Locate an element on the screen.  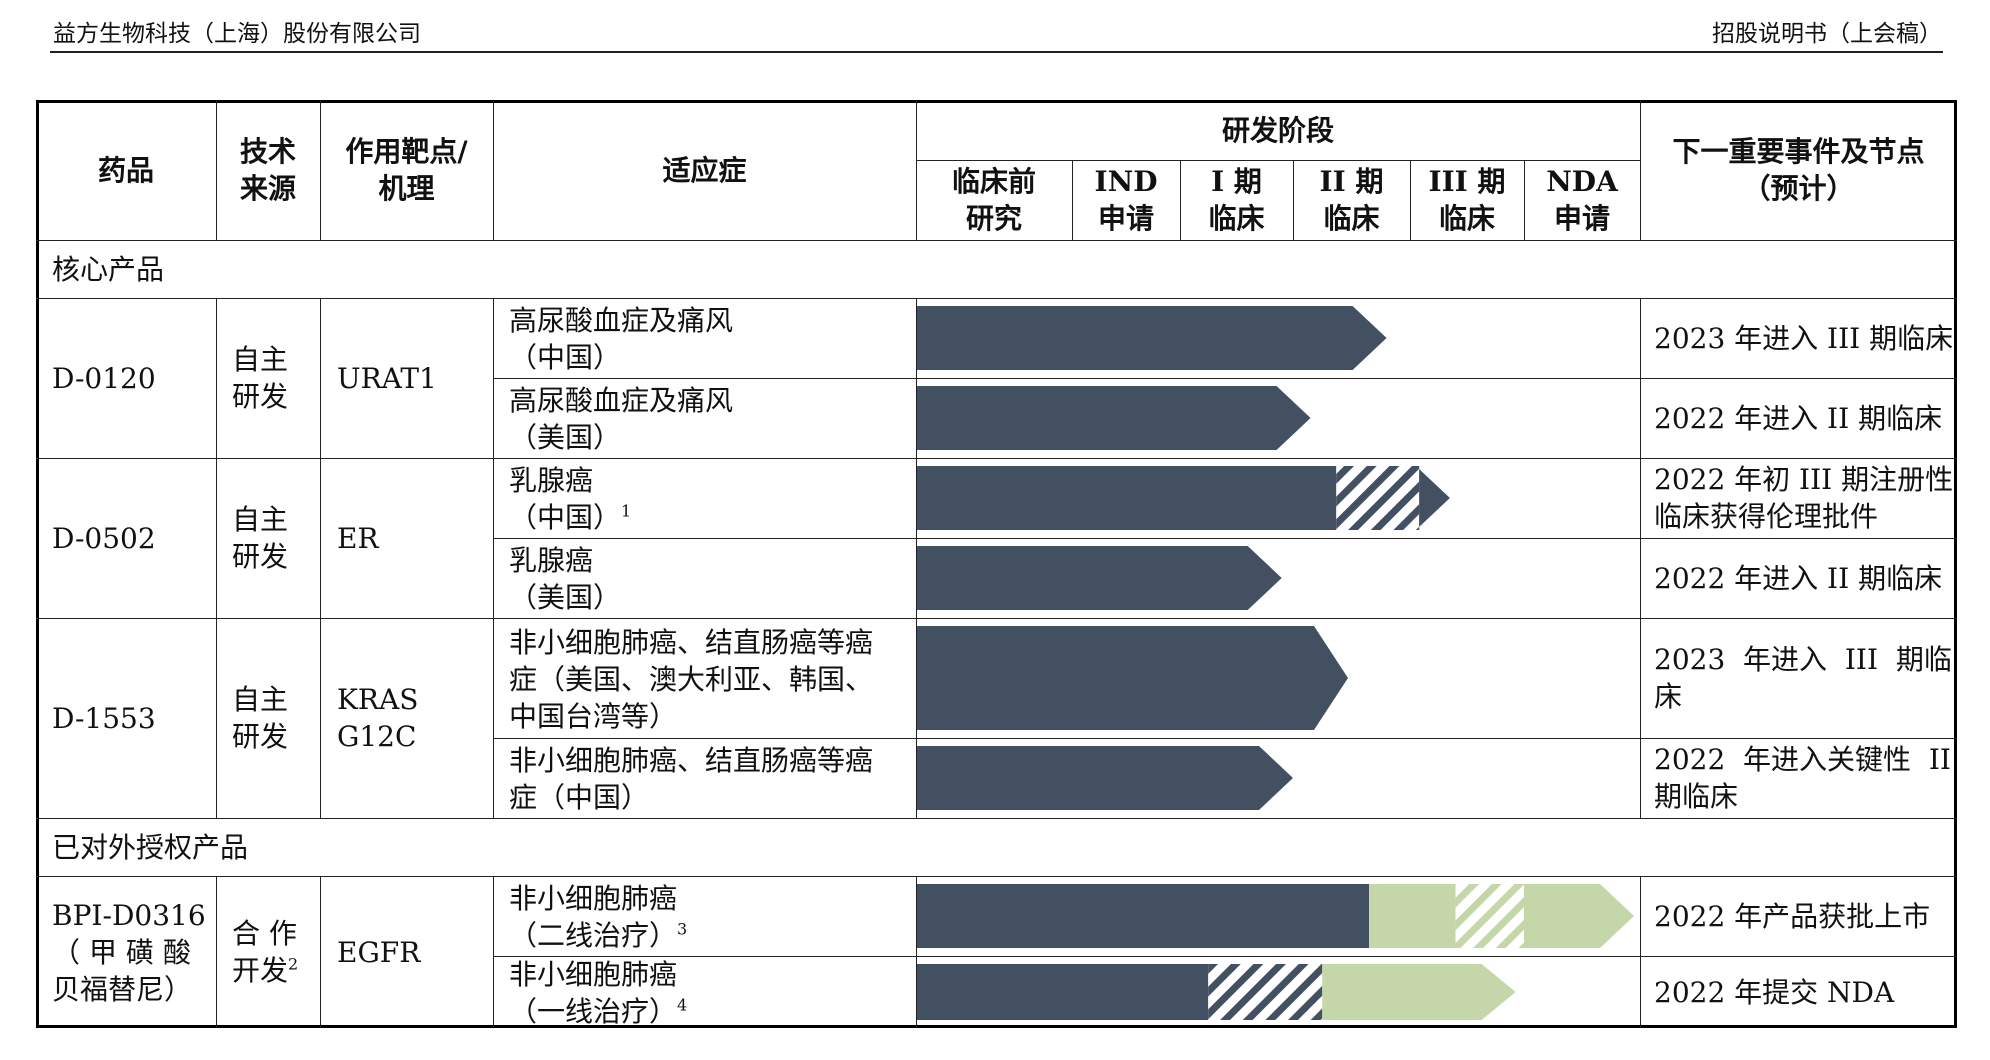
footnote-marker: 3 is located at coordinates (682, 929).